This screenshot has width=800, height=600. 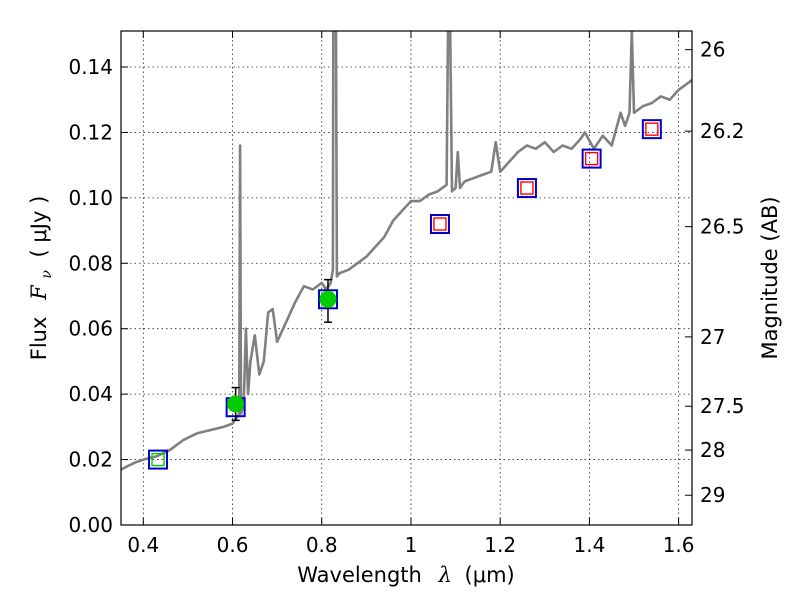 What do you see at coordinates (90, 132) in the screenshot?
I see `y-tick-label: 0.12` at bounding box center [90, 132].